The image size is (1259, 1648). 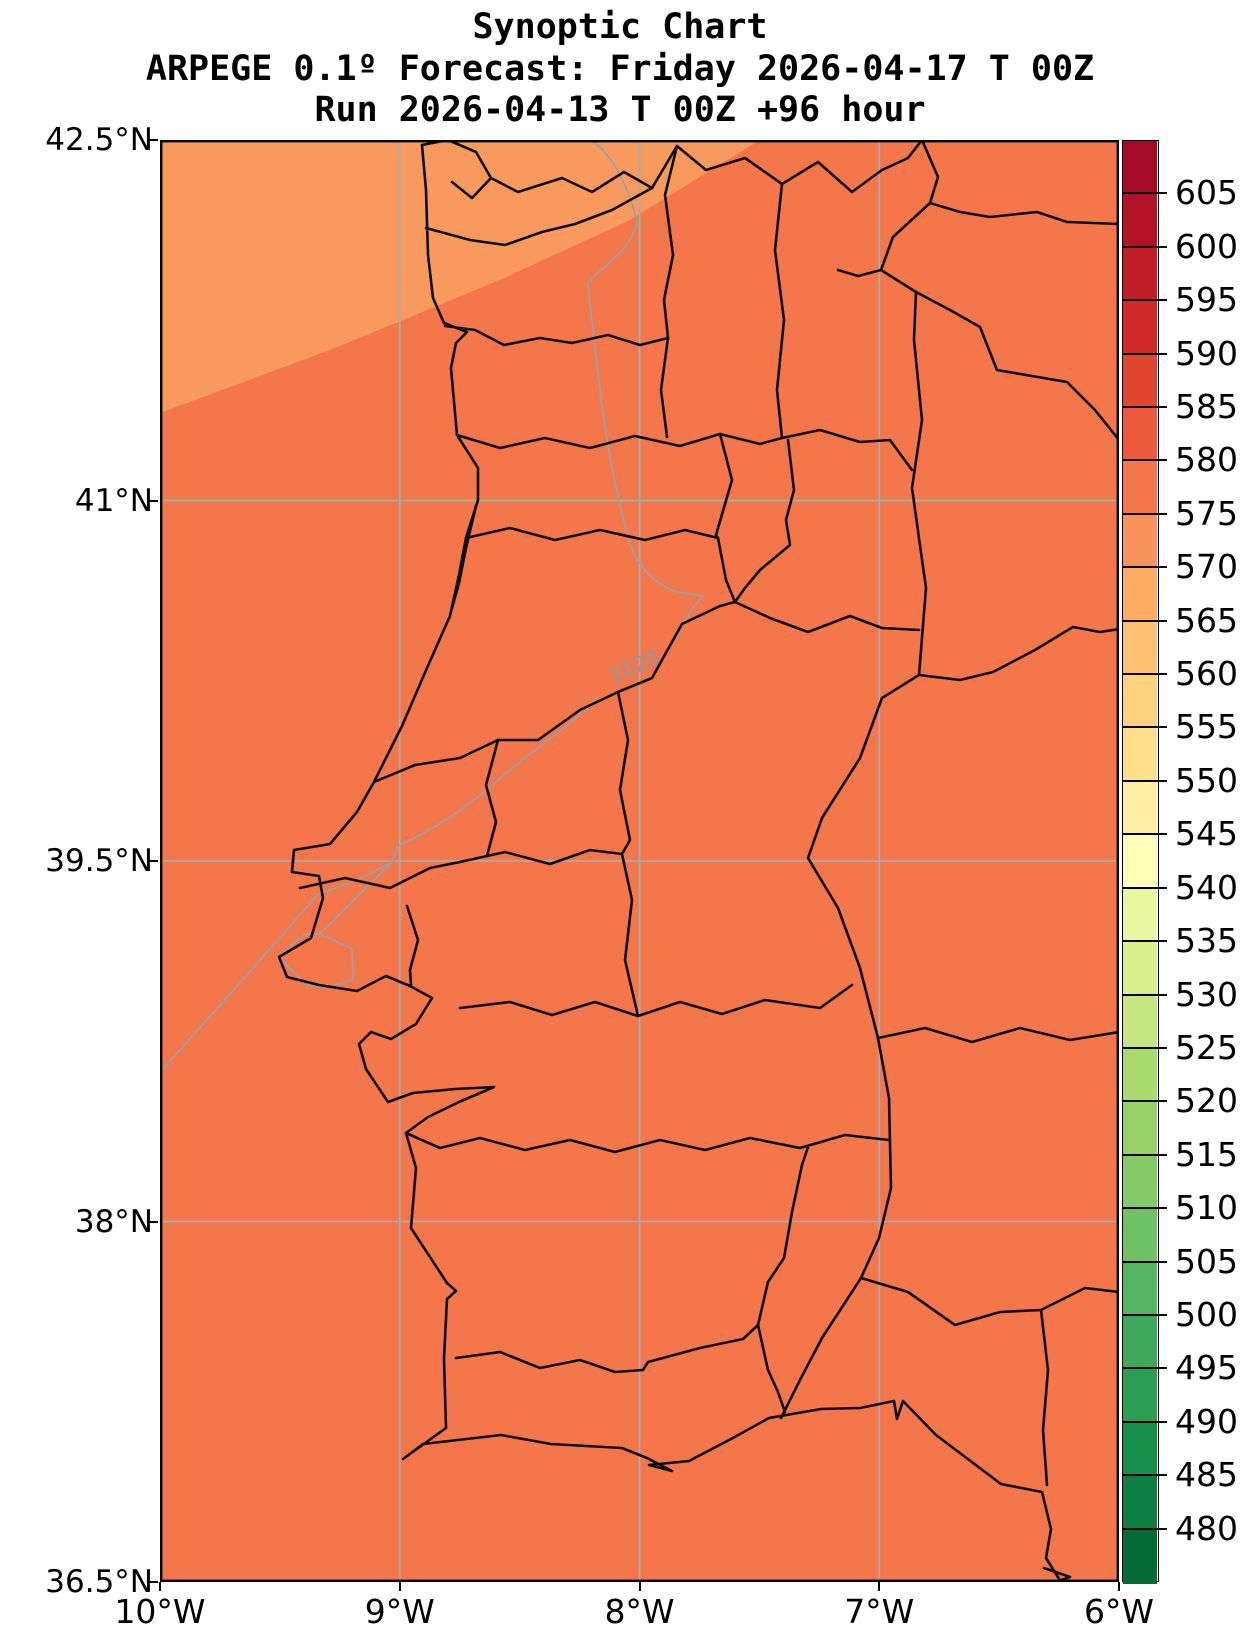 I want to click on colorbar-tick-label: 565, so click(x=1206, y=620).